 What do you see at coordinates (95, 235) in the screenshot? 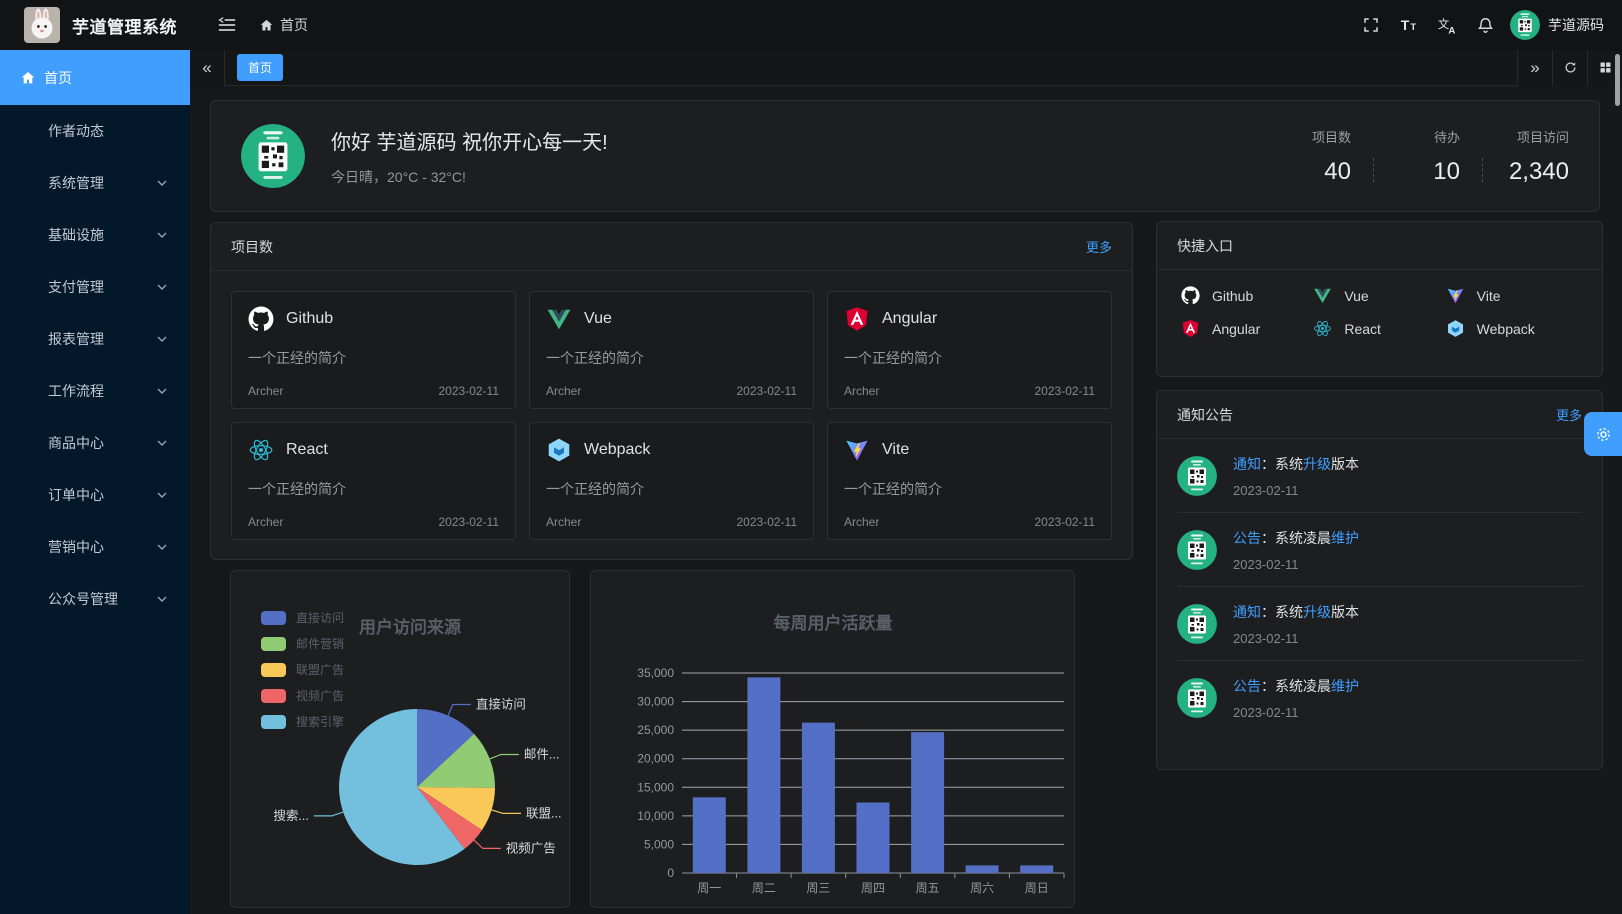
I see `sidebar-item-3: 基础设施` at bounding box center [95, 235].